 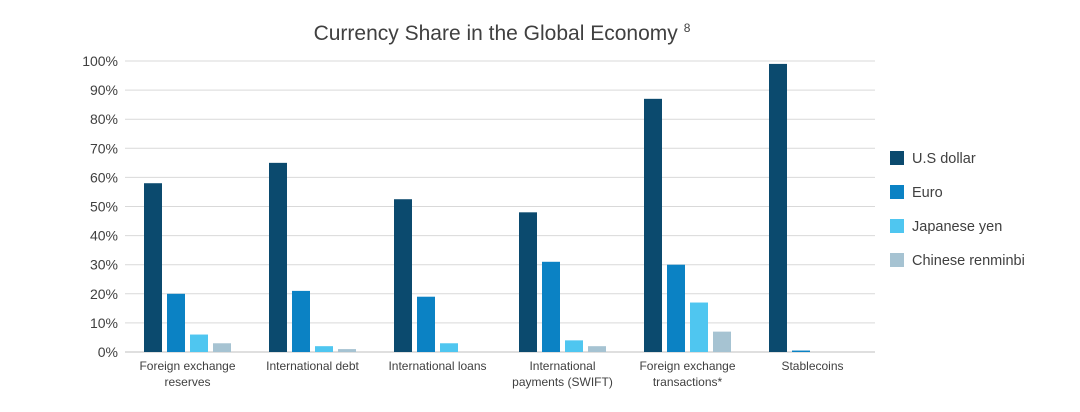 I want to click on y-tick-label: 50%, so click(x=104, y=207).